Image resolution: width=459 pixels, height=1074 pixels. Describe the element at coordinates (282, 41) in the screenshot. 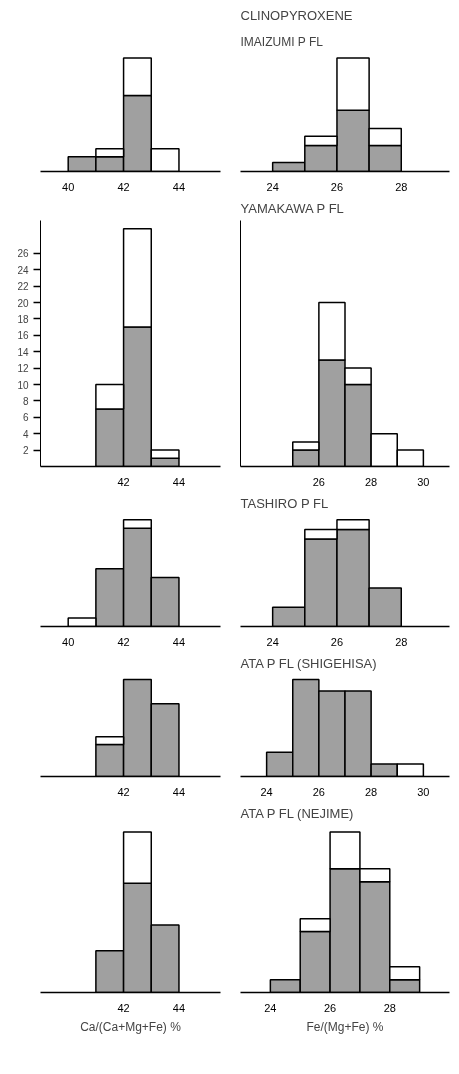

I see `chart-subtitle: IMAIZUMI P FL` at that location.